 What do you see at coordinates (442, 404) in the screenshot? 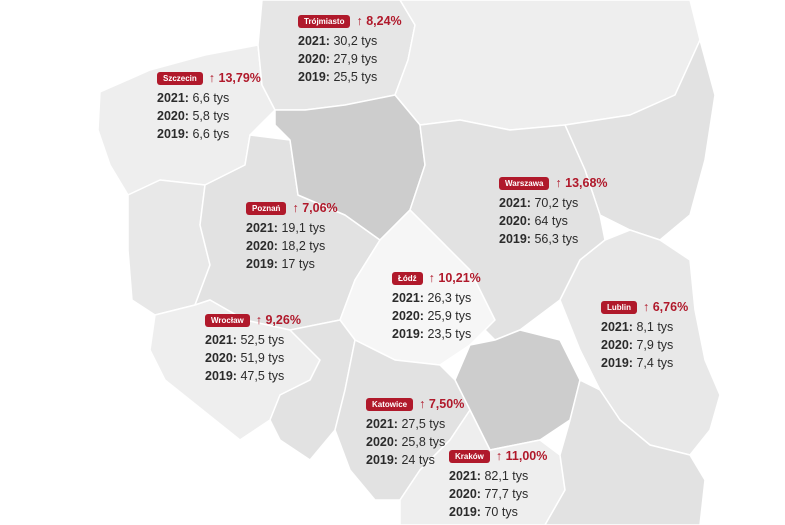
I see `change-percent: ↑ 7,50%` at bounding box center [442, 404].